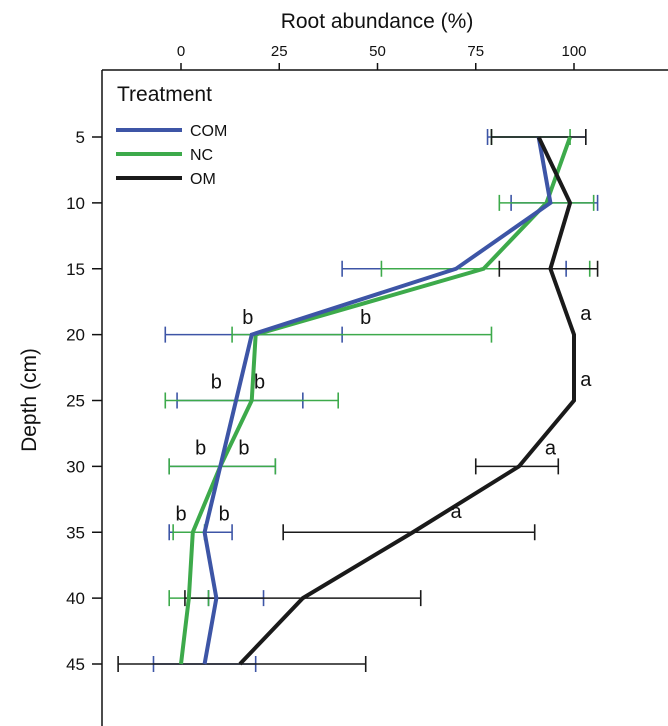 This screenshot has width=668, height=726. Describe the element at coordinates (75, 401) in the screenshot. I see `y-tick-label: 25` at that location.